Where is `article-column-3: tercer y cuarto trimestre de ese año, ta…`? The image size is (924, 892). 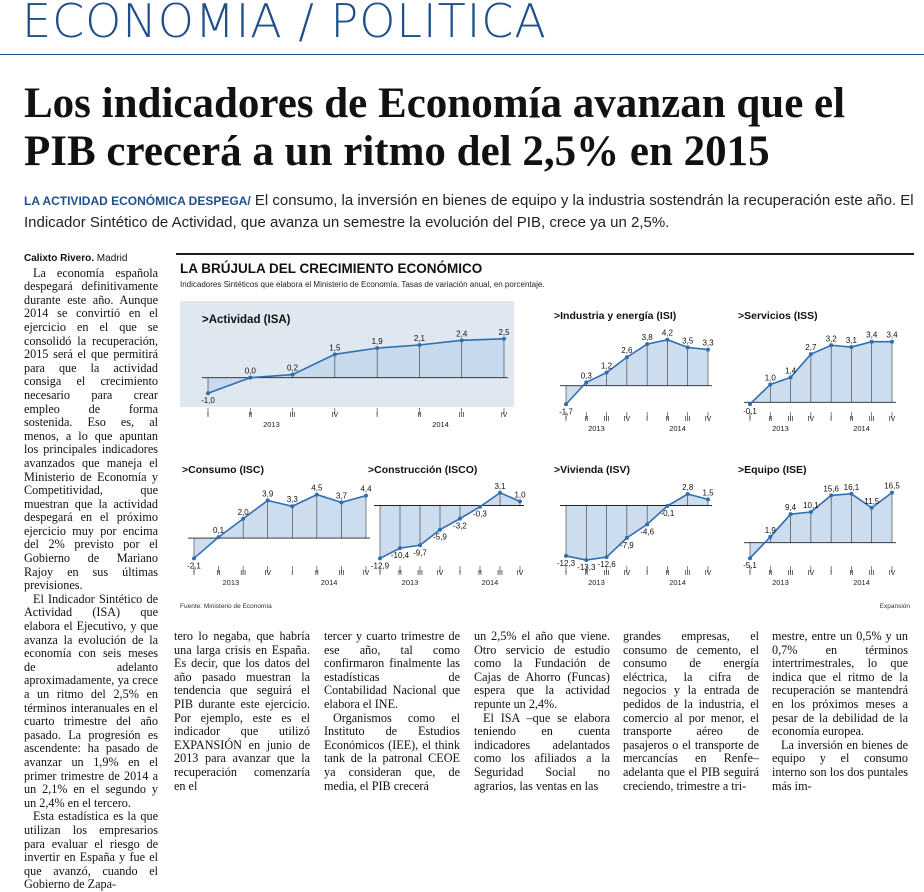 article-column-3: tercer y cuarto trimestre de ese año, ta… is located at coordinates (392, 711).